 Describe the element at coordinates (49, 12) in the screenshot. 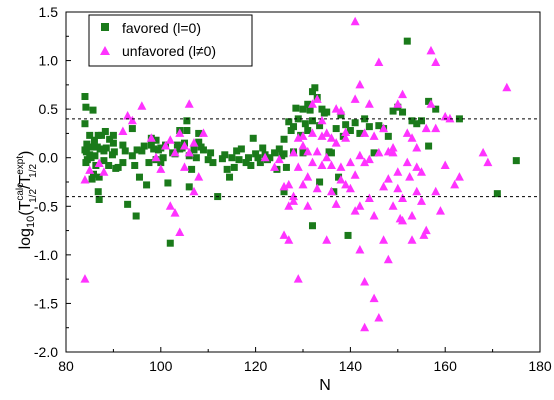

I see `y-tick-label: 1.5` at that location.